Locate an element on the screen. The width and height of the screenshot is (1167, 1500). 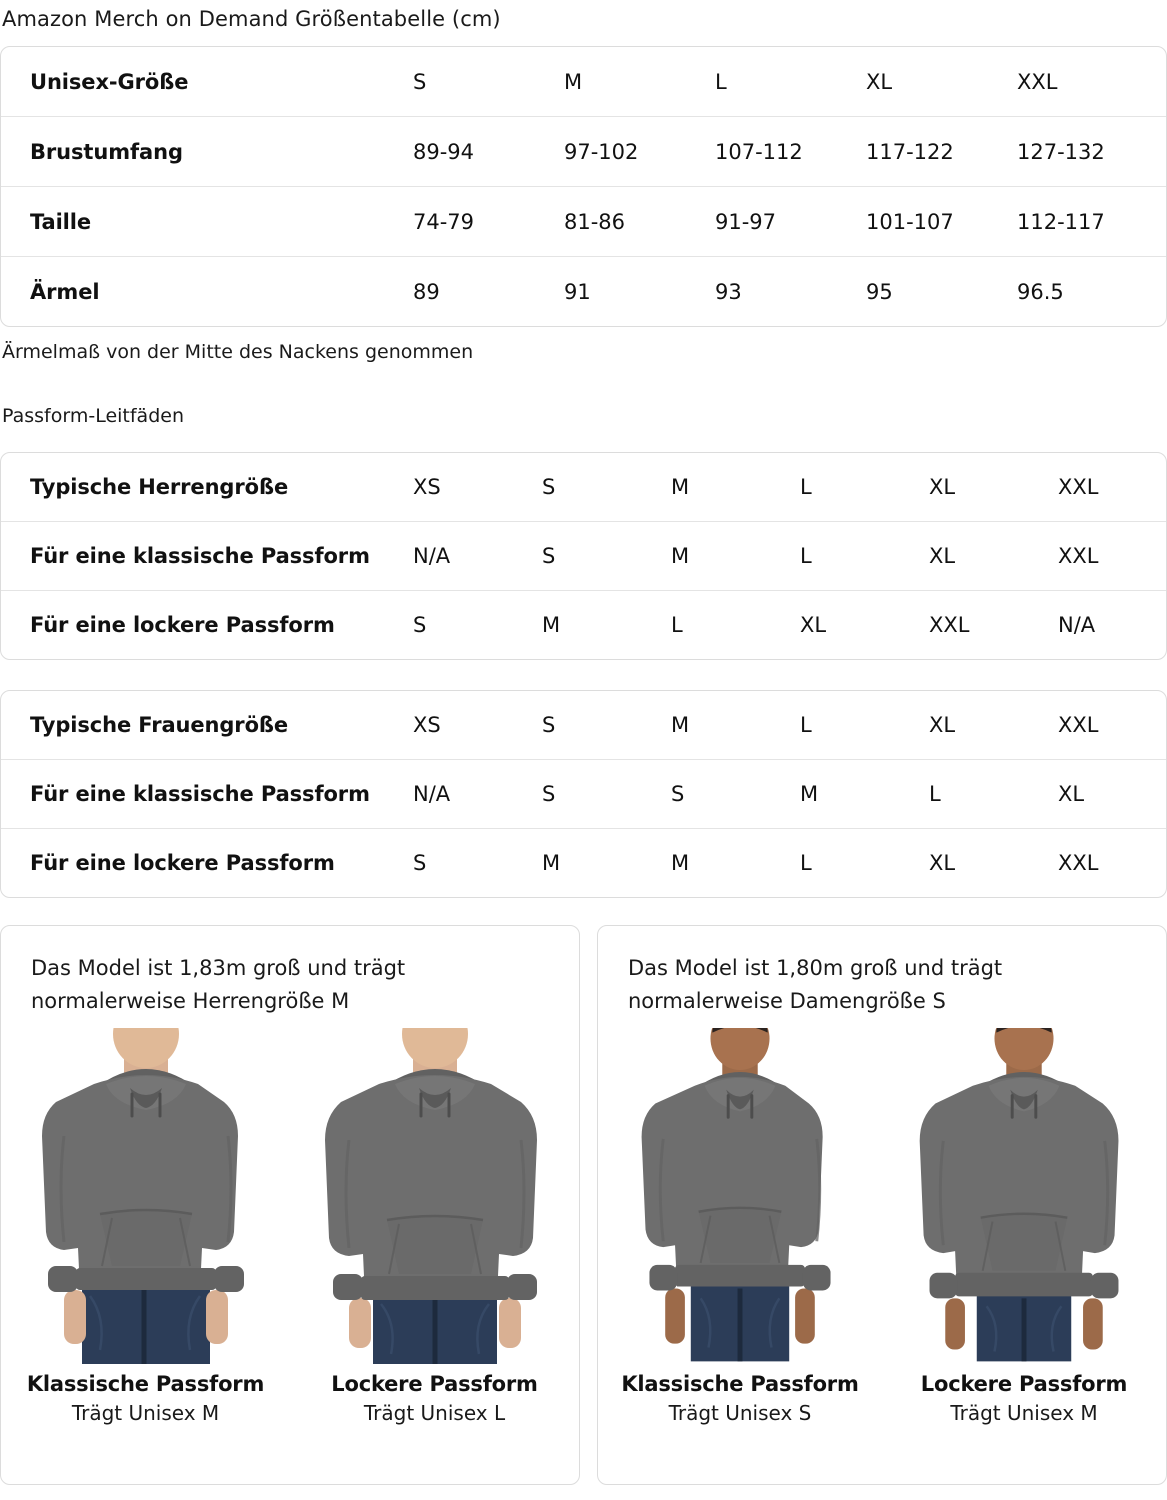
row-label: Brustumfang is located at coordinates (207, 151).